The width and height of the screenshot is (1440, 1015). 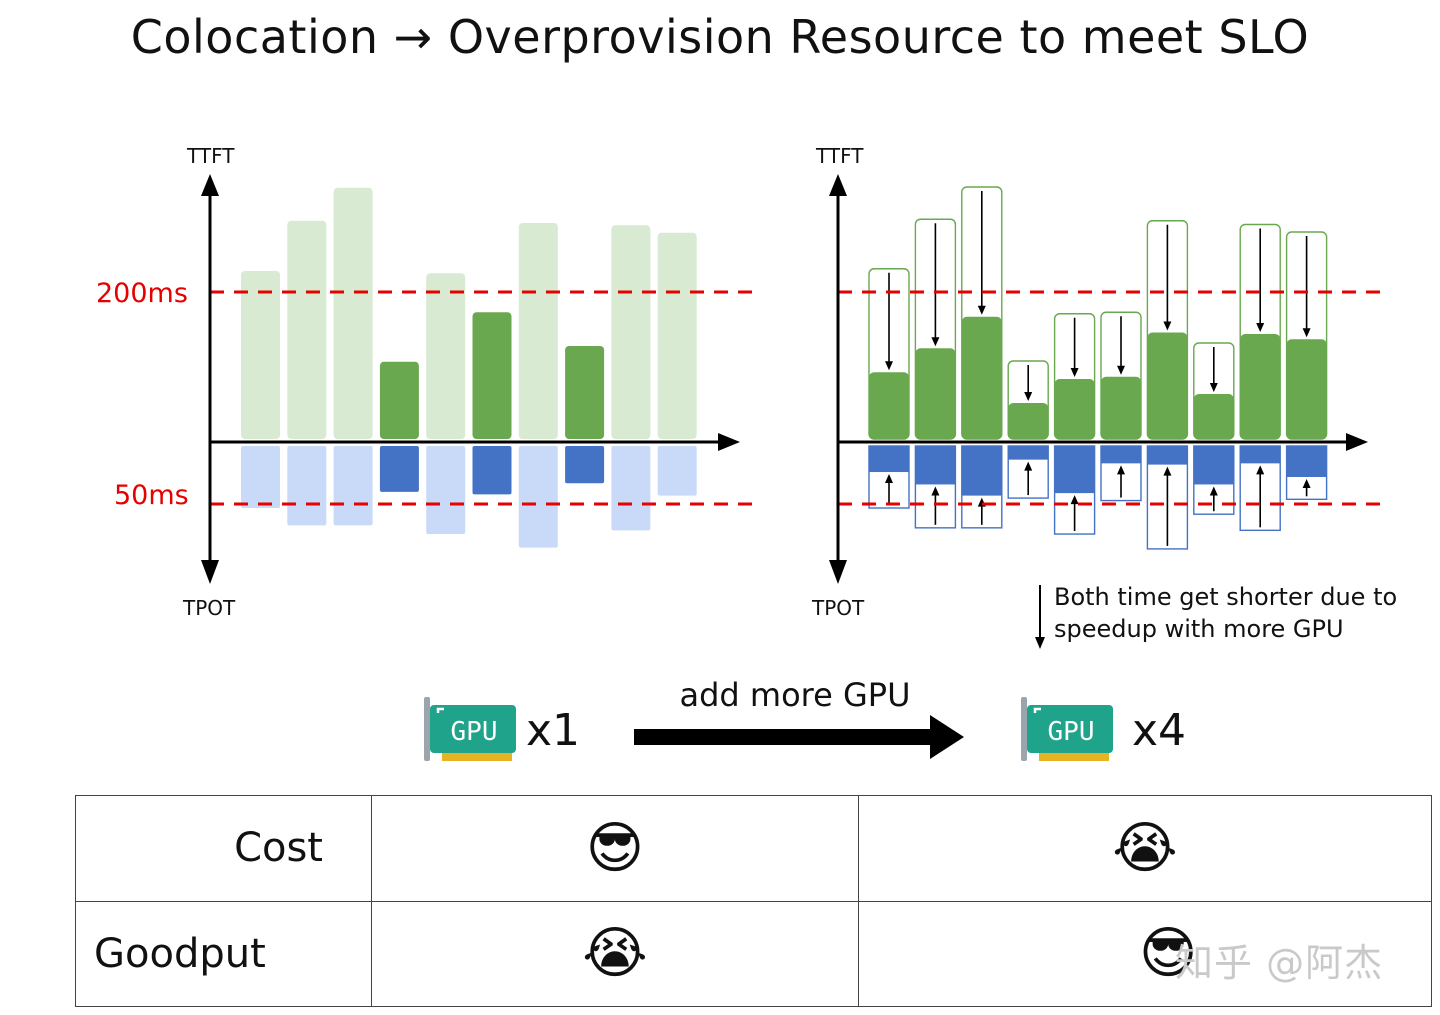 What do you see at coordinates (538, 497) in the screenshot?
I see `tpot-bar-r7` at bounding box center [538, 497].